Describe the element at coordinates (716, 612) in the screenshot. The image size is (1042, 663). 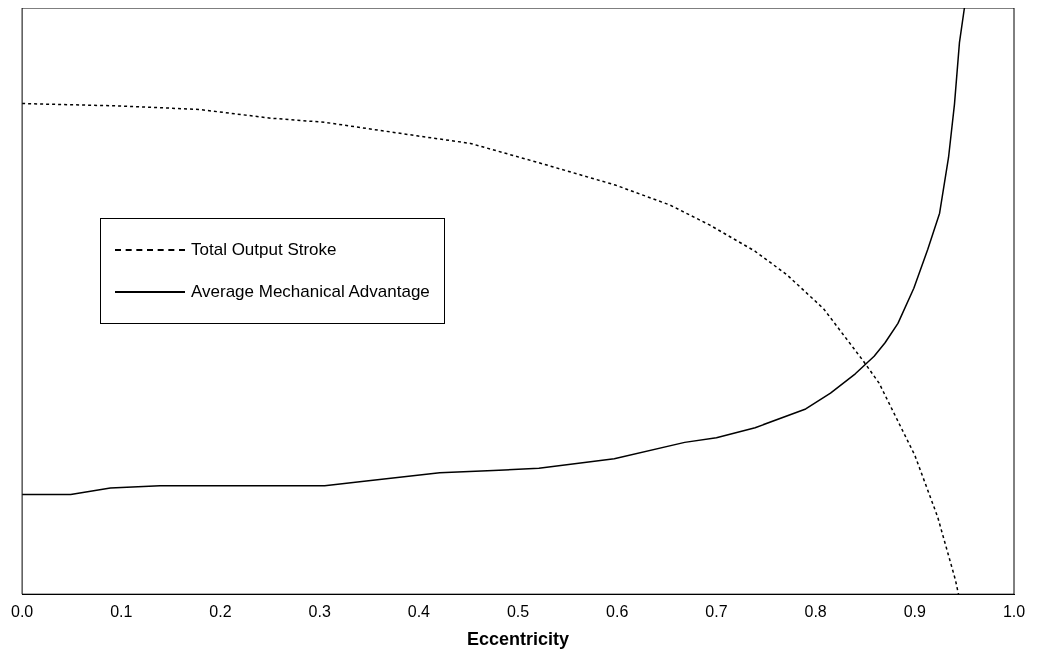
I see `x-tick-label: 0.7` at that location.